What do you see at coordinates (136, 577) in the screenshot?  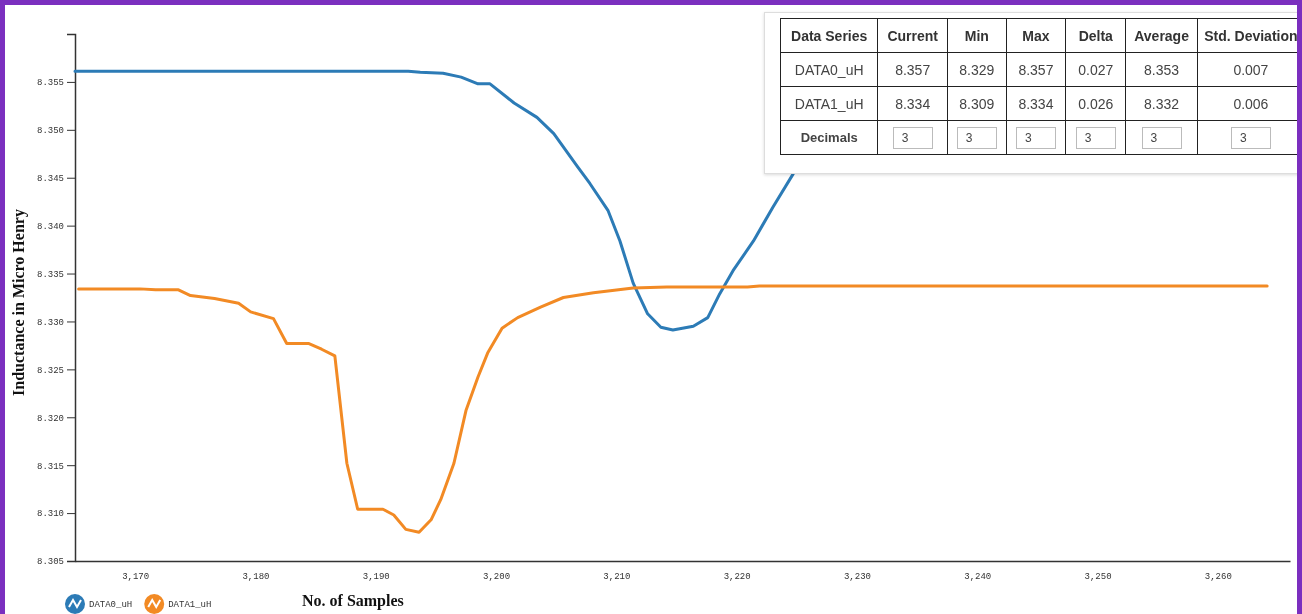 I see `x-tick-label: 3,170` at bounding box center [136, 577].